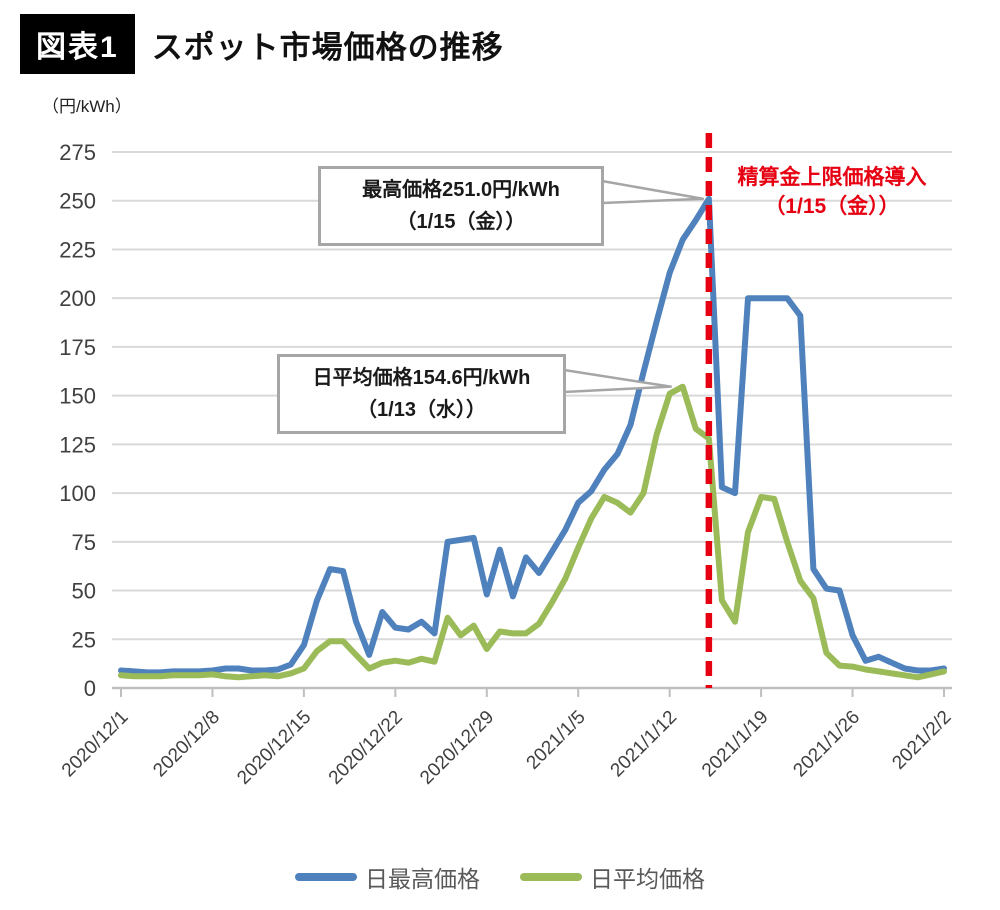 The width and height of the screenshot is (1000, 910). What do you see at coordinates (556, 740) in the screenshot?
I see `x-axis-tick-label: 2021/1/5` at bounding box center [556, 740].